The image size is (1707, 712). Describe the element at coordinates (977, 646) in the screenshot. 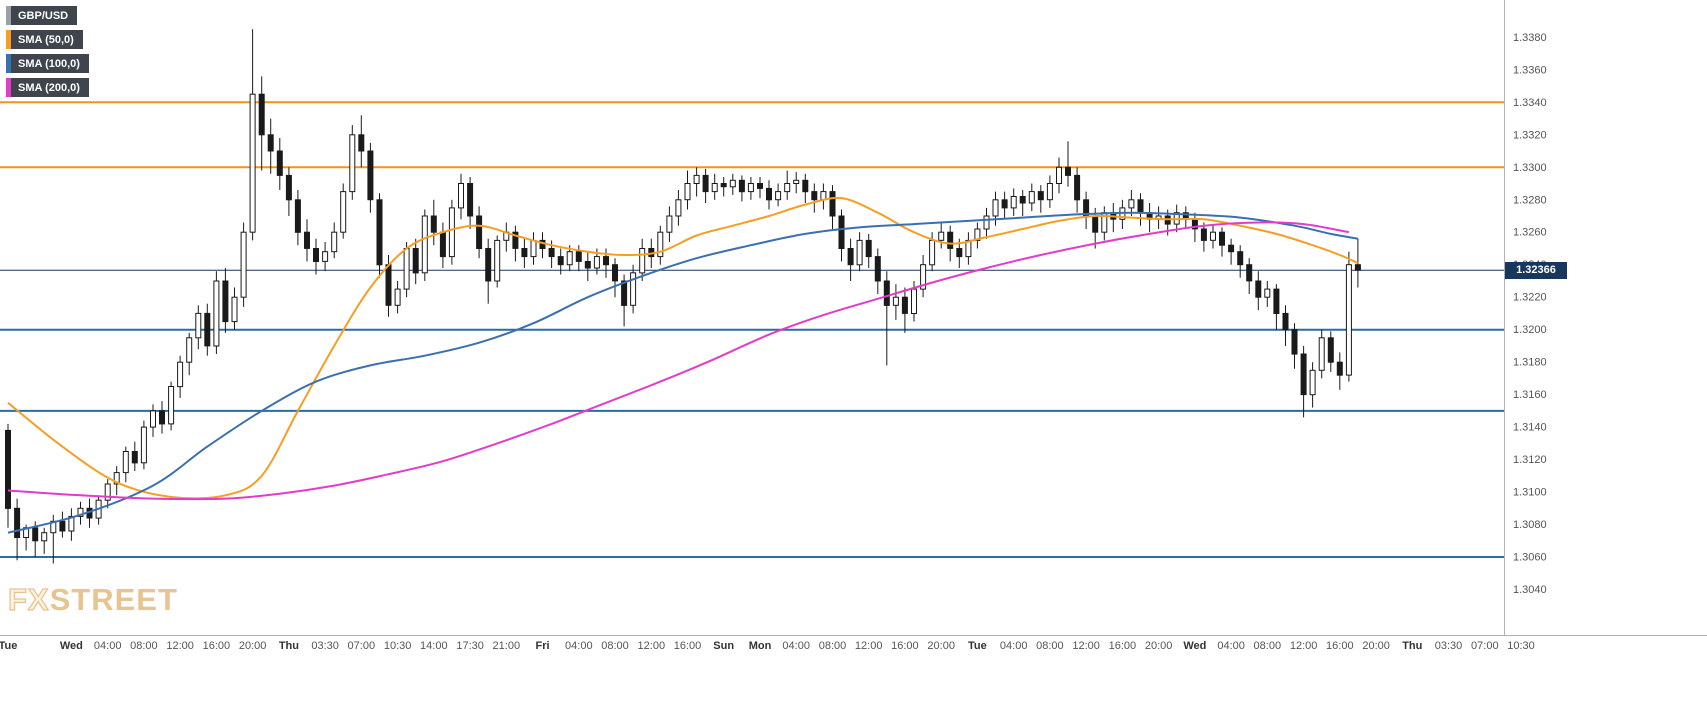

I see `time-tick: Tue` at that location.